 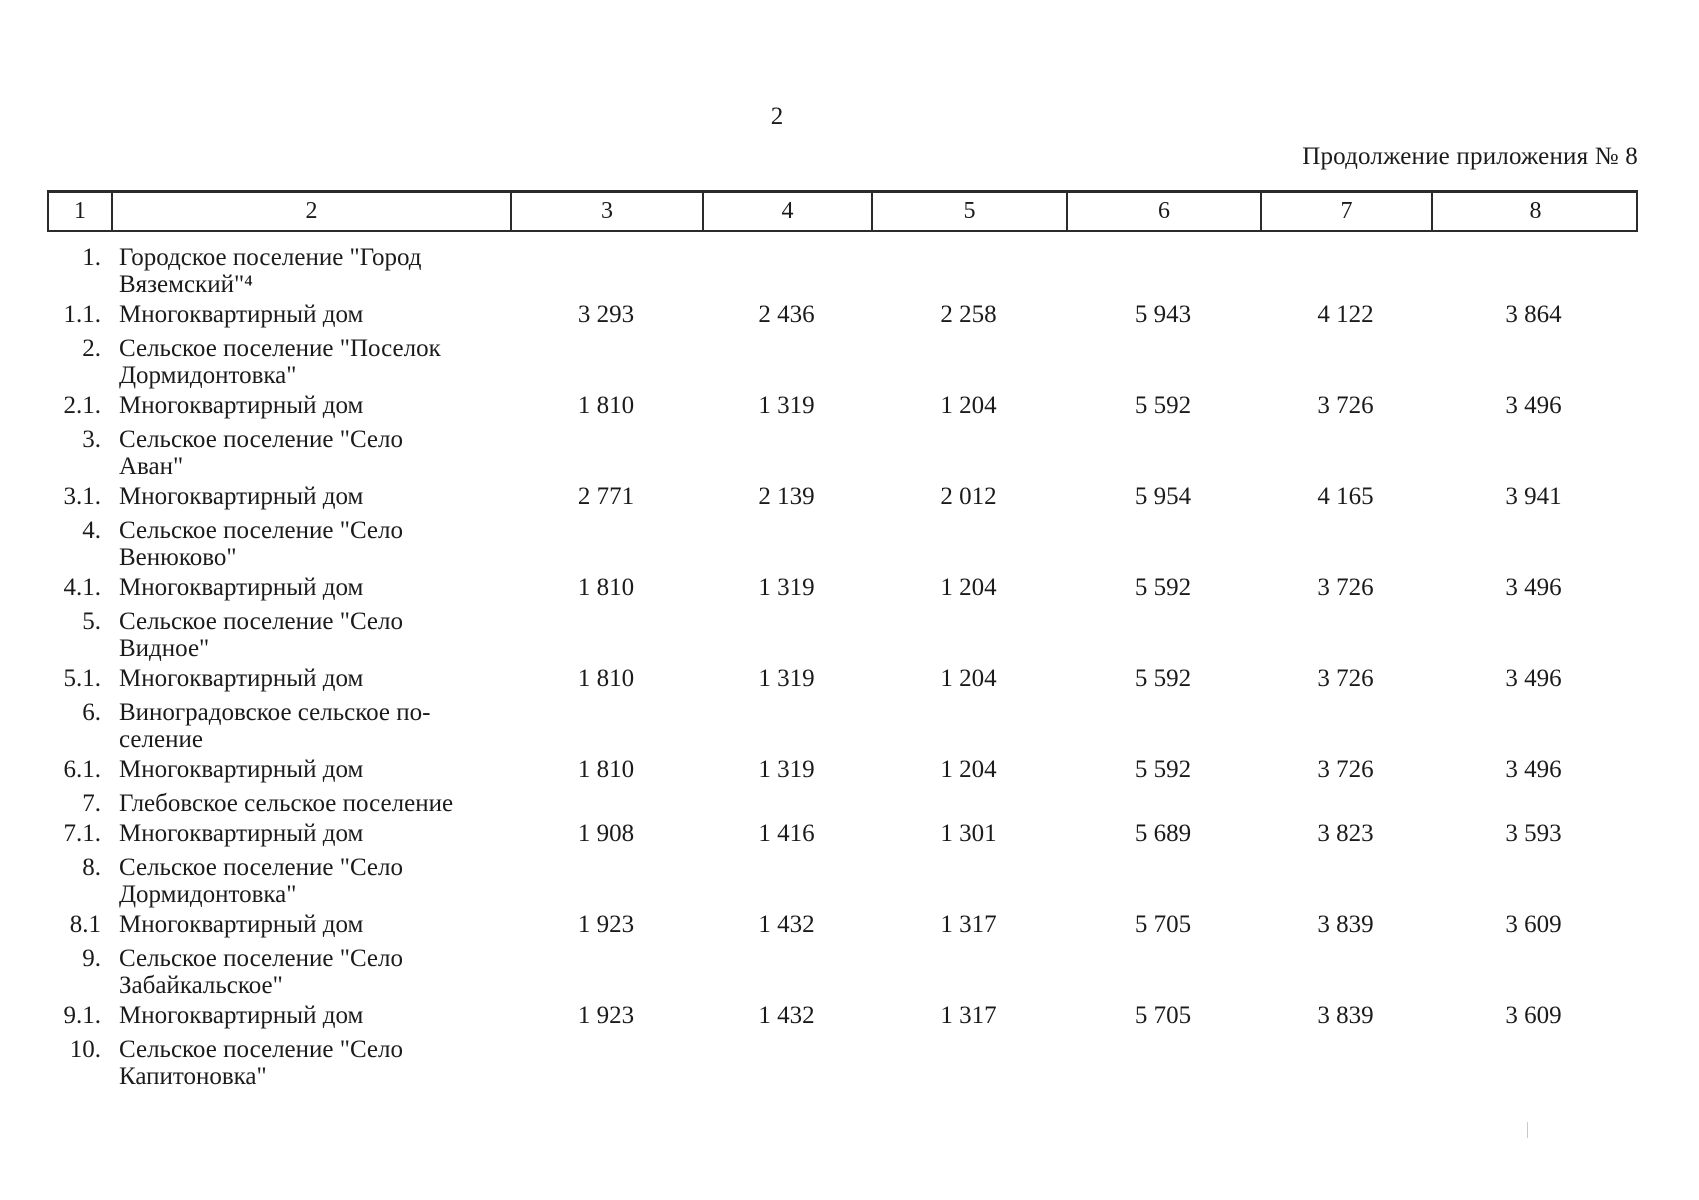 What do you see at coordinates (1533, 833) in the screenshot?
I see `row-value-col-8: 3 593` at bounding box center [1533, 833].